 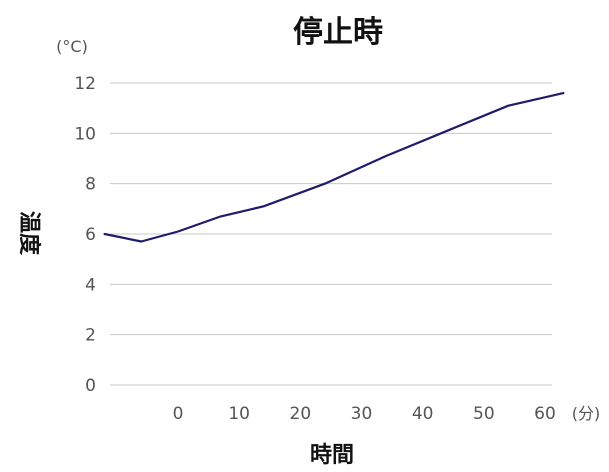 What do you see at coordinates (545, 414) in the screenshot?
I see `x-tick-label: 60` at bounding box center [545, 414].